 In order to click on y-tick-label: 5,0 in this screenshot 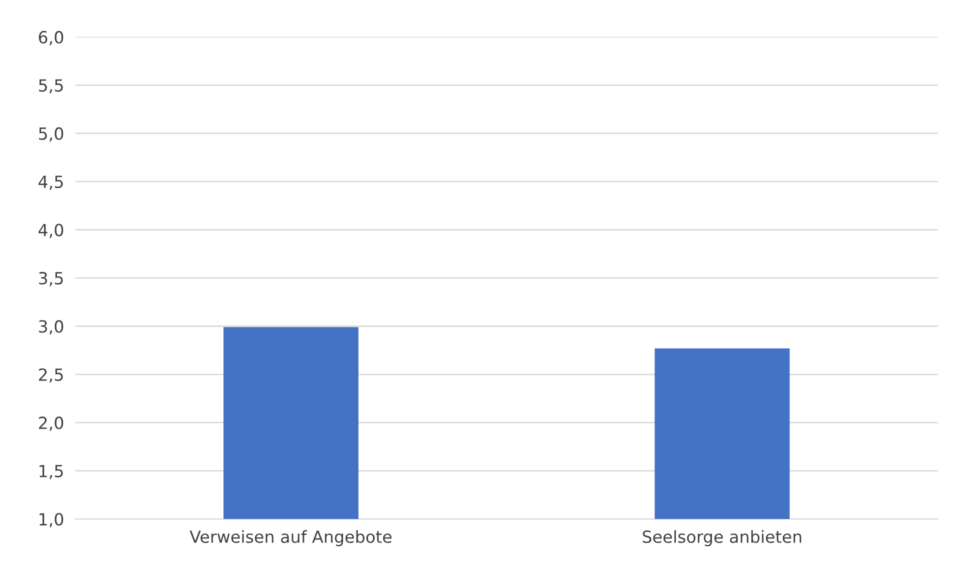, I will do `click(51, 134)`.